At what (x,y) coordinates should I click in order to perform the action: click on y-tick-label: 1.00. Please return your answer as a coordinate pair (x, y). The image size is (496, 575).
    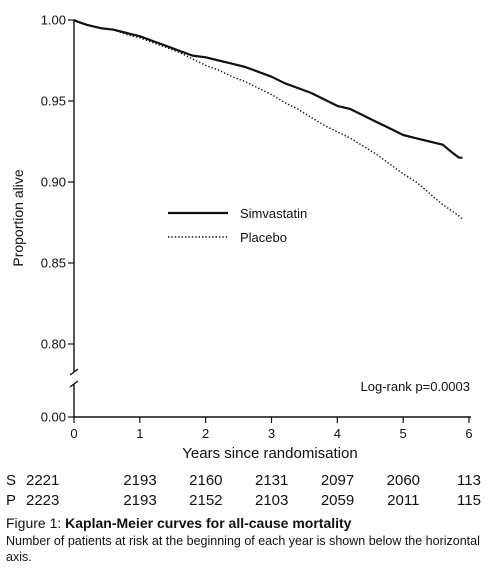
    Looking at the image, I should click on (53, 20).